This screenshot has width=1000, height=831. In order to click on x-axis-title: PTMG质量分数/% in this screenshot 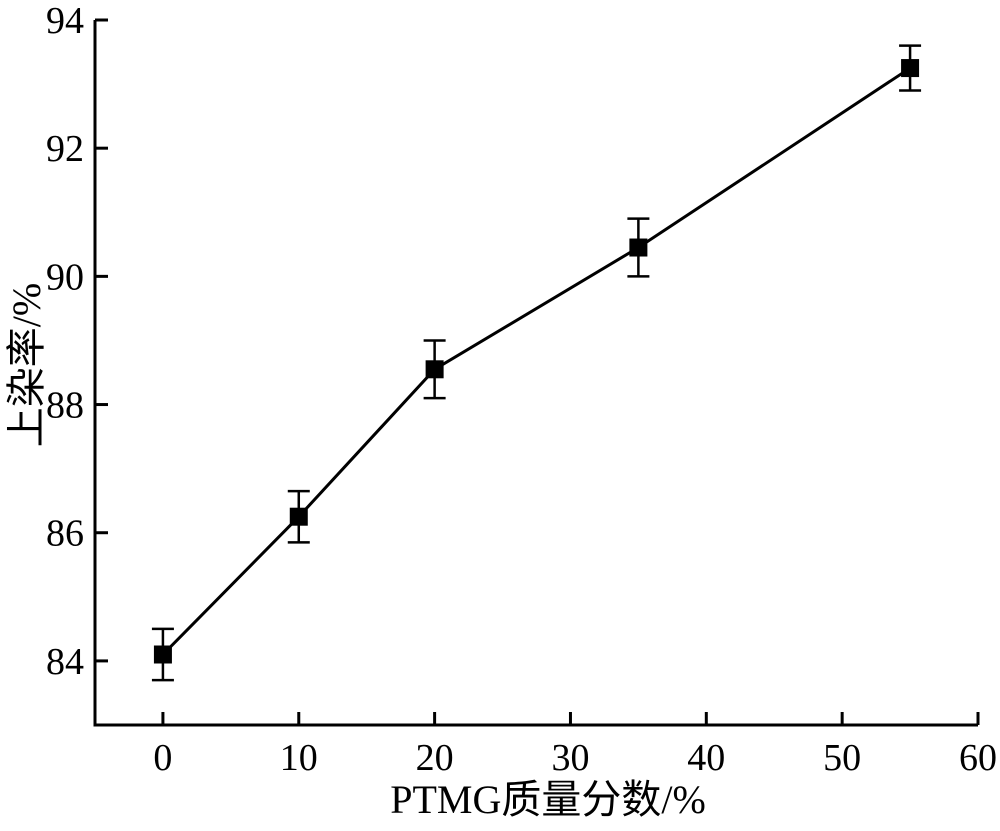, I will do `click(548, 799)`.